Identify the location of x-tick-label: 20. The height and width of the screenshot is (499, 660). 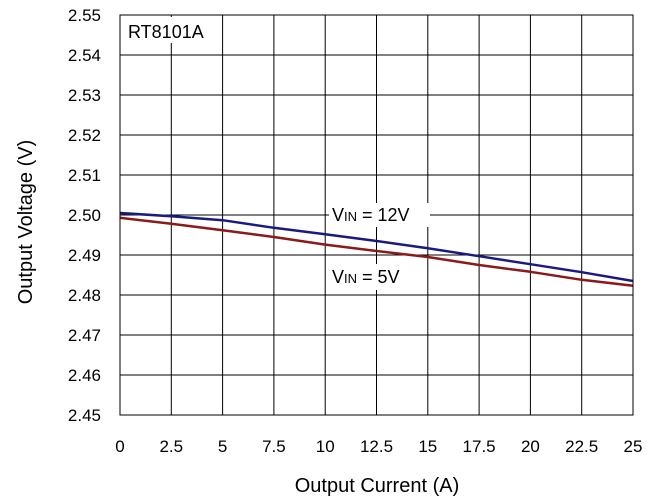
(530, 446).